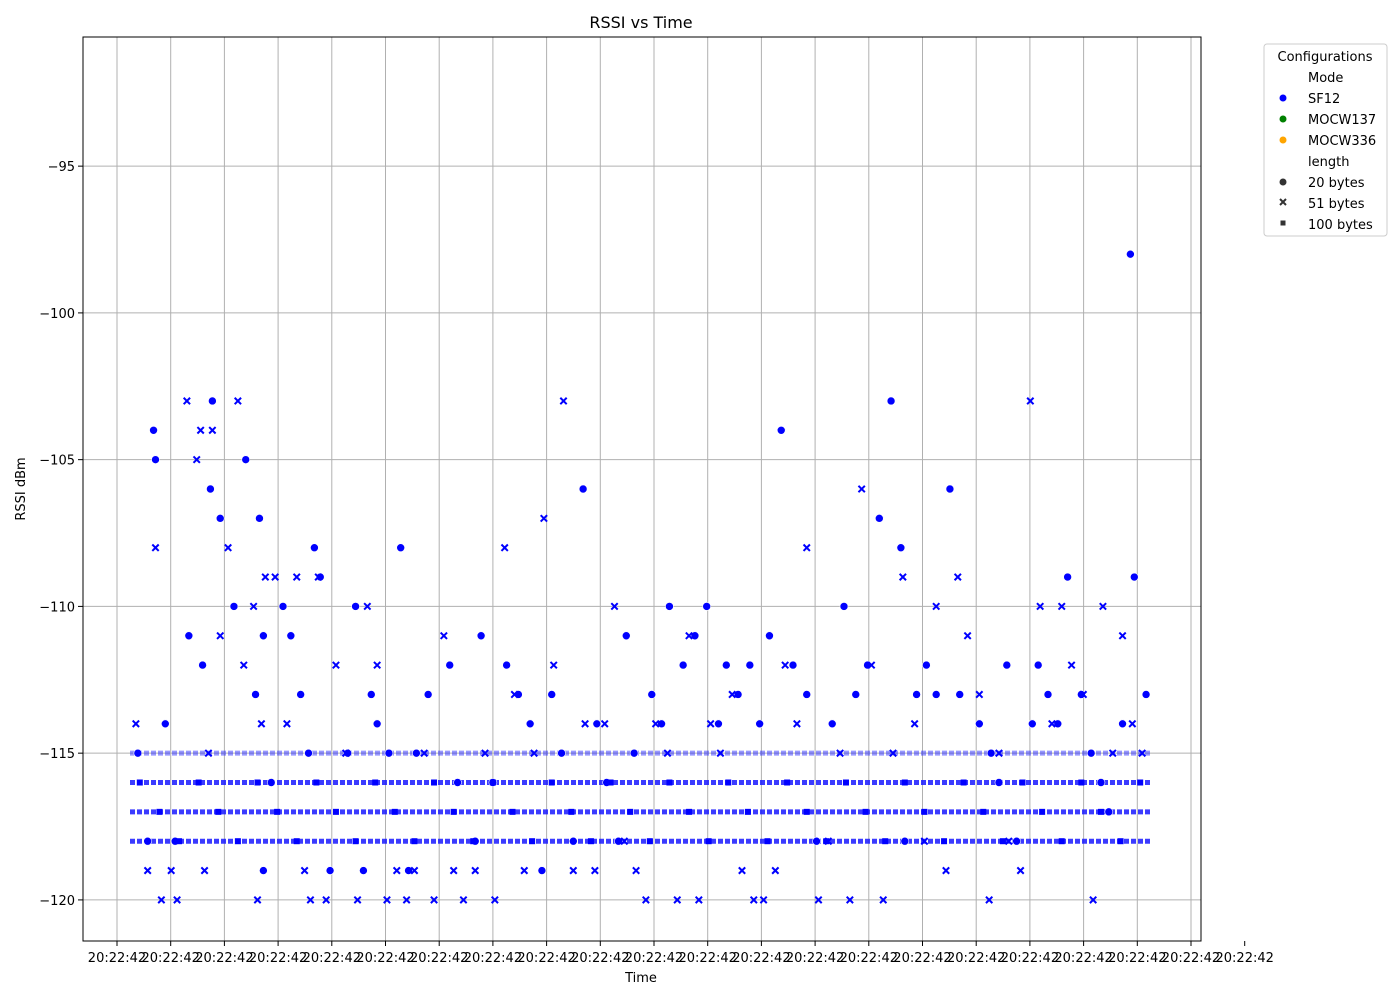  I want to click on y-axis-label: RSSI dBm, so click(21, 488).